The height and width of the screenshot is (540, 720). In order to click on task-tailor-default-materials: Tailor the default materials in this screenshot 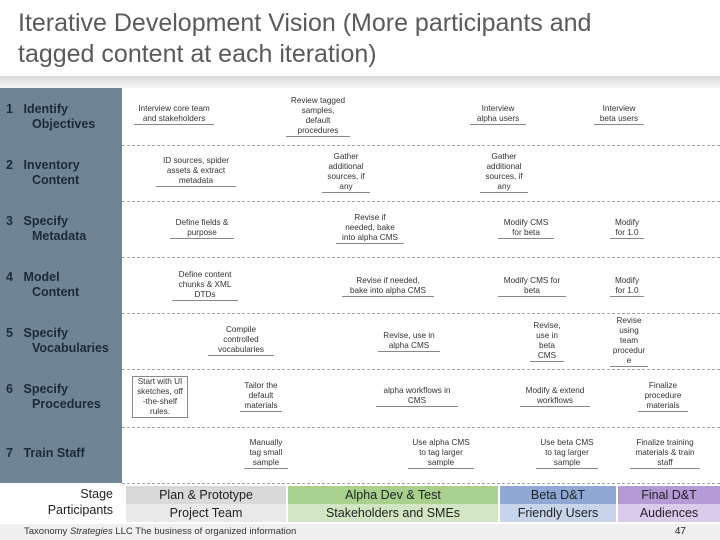, I will do `click(261, 396)`.